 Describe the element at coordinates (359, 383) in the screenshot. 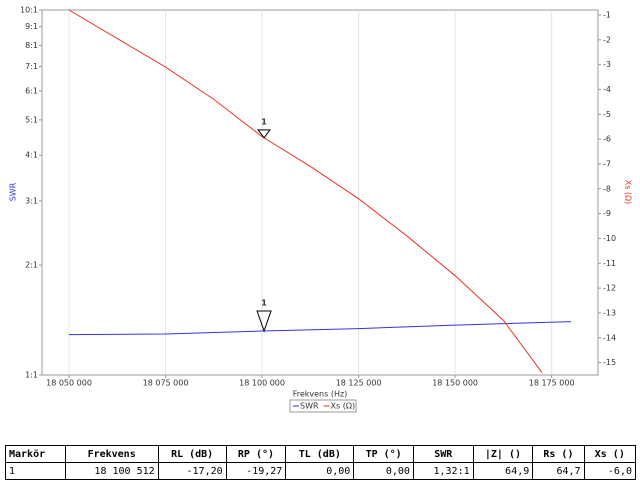

I see `x-tick-label: 18 125 000` at that location.